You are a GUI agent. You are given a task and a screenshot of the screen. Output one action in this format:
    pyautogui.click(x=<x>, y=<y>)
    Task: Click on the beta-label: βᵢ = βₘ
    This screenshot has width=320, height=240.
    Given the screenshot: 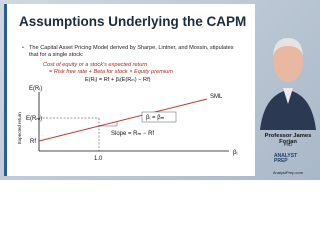 What is the action you would take?
    pyautogui.click(x=155, y=118)
    